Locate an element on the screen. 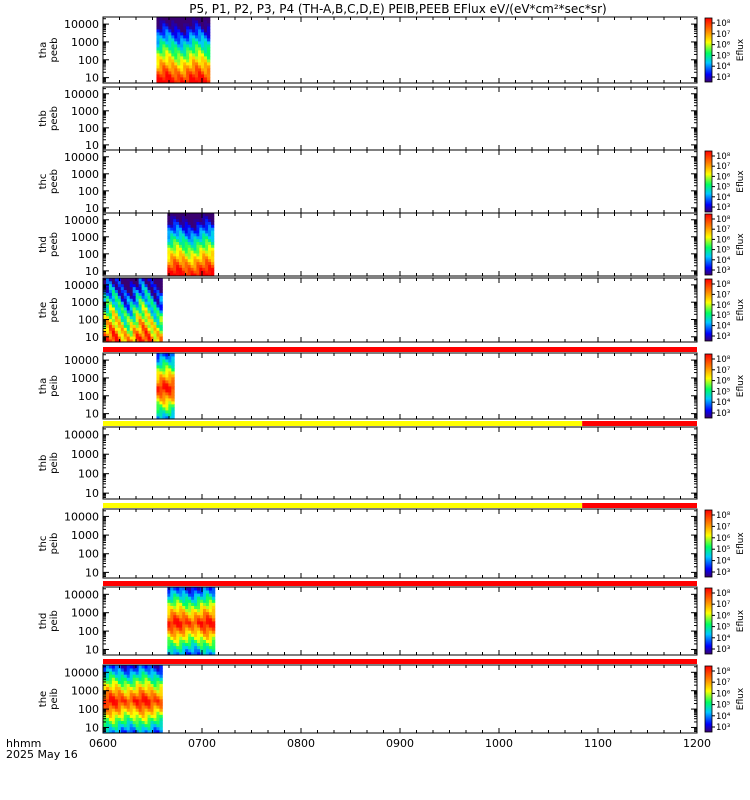  panel-ylabel: peib is located at coordinates (54, 621).